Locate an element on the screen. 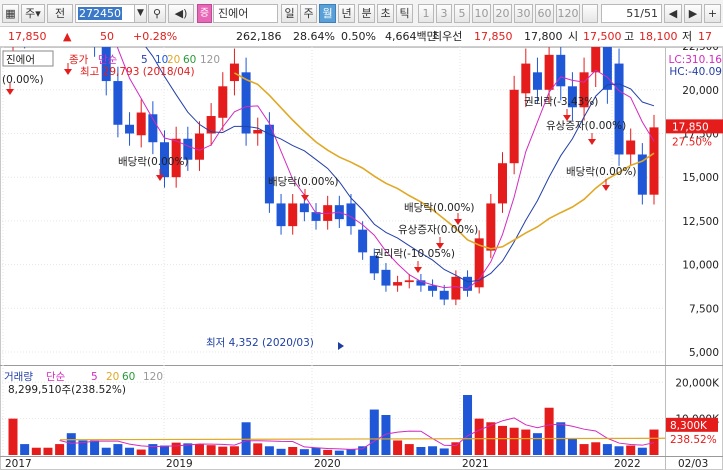 This screenshot has width=723, height=470. price-legend-item: 60 is located at coordinates (189, 60).